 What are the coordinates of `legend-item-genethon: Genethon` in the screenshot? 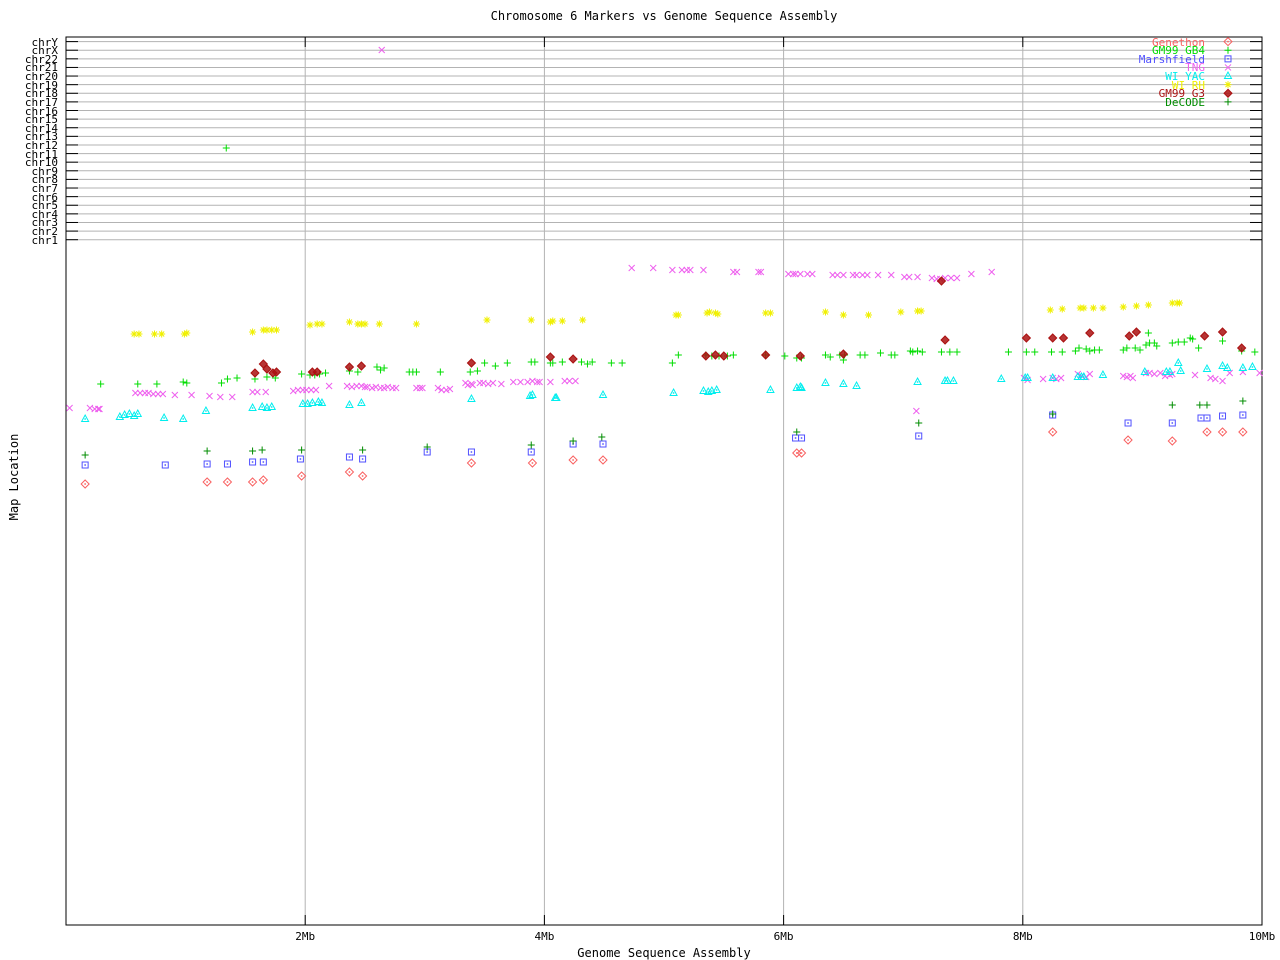 It's located at (1178, 42).